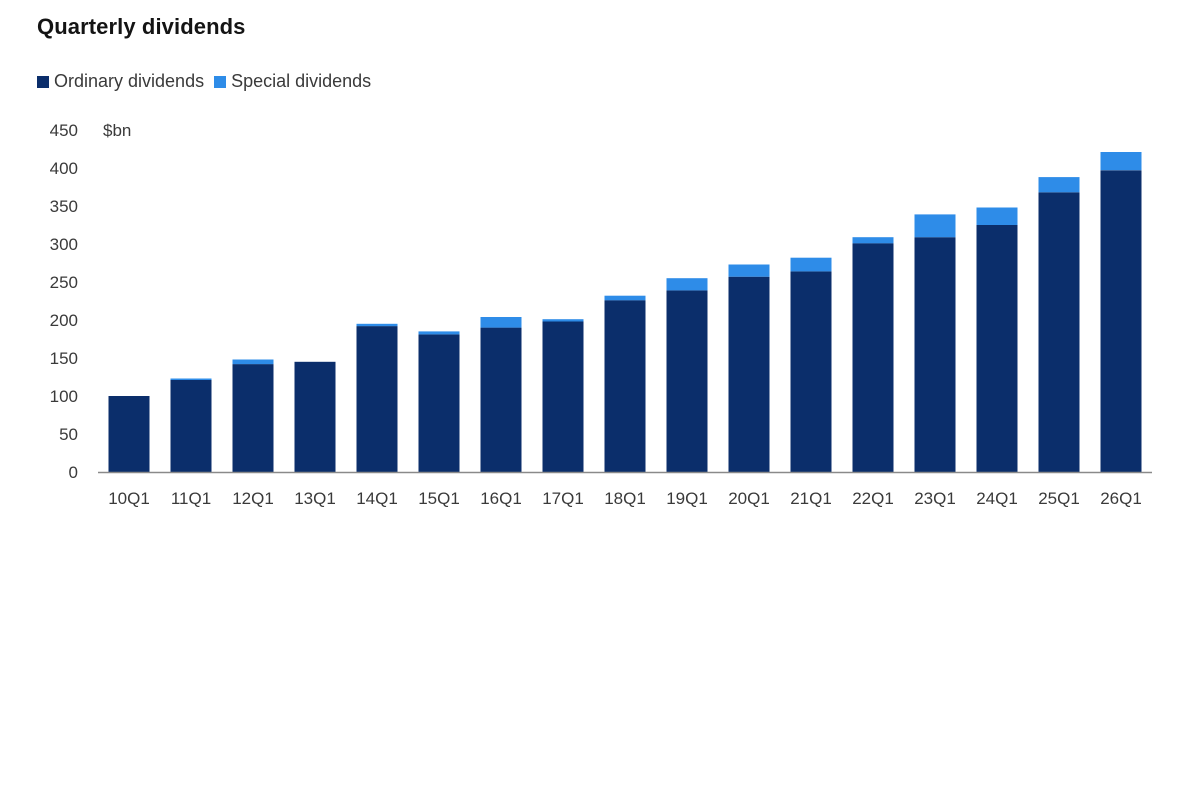 The height and width of the screenshot is (800, 1200). What do you see at coordinates (64, 320) in the screenshot?
I see `y-tick-label: 200` at bounding box center [64, 320].